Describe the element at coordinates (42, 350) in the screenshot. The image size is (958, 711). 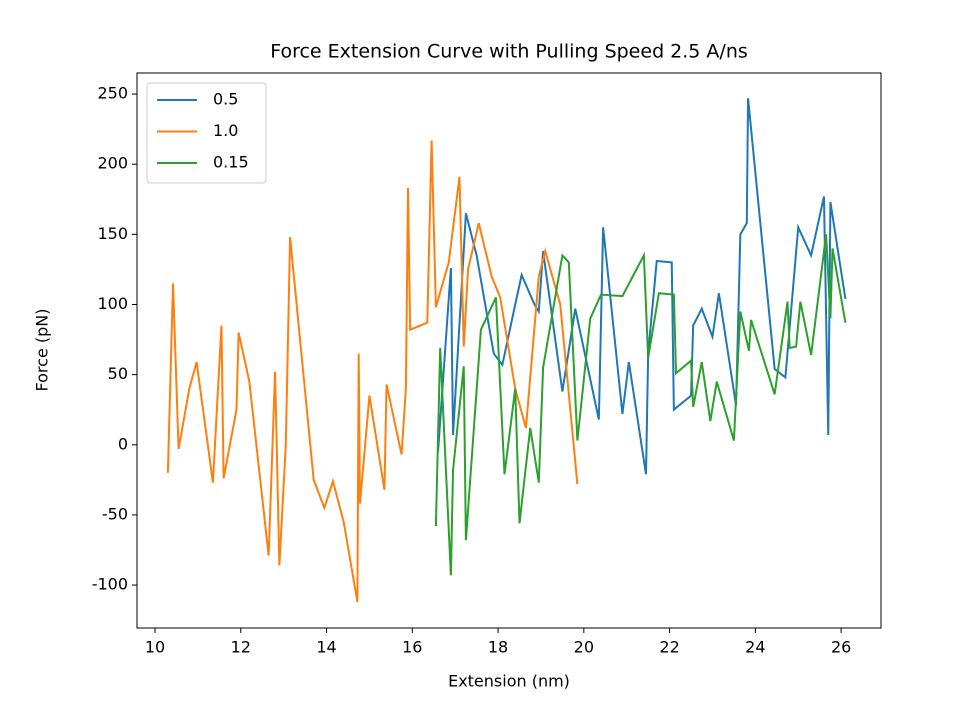
I see `y-axis-label: Force (pN)` at that location.